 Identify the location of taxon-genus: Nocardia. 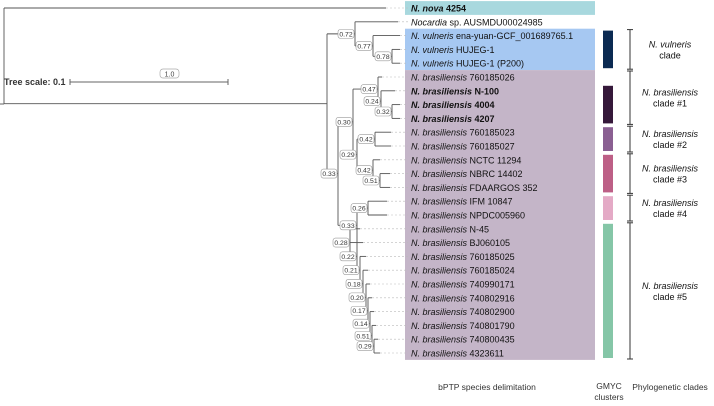
(429, 22).